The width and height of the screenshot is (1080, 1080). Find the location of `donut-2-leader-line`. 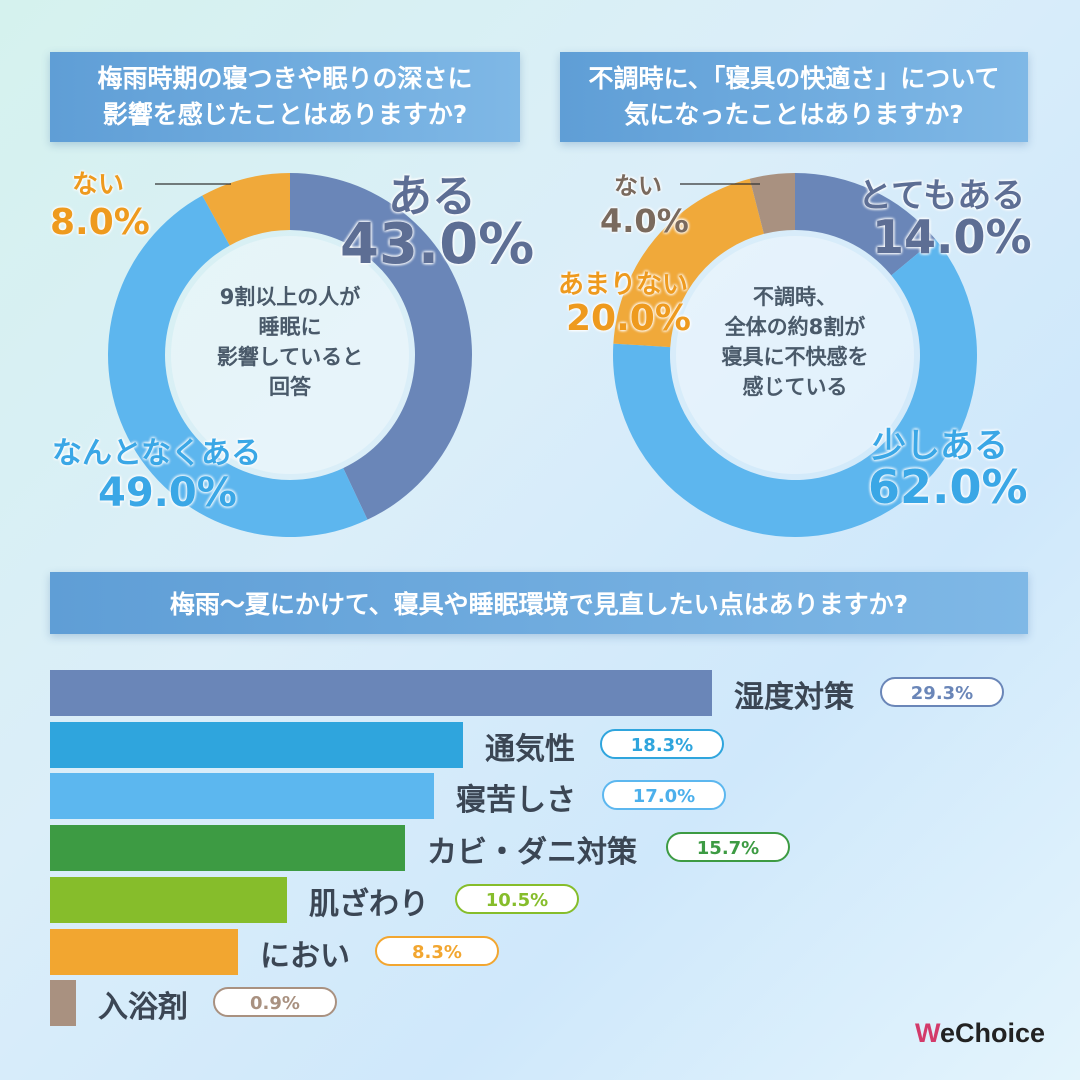

donut-2-leader-line is located at coordinates (720, 184).